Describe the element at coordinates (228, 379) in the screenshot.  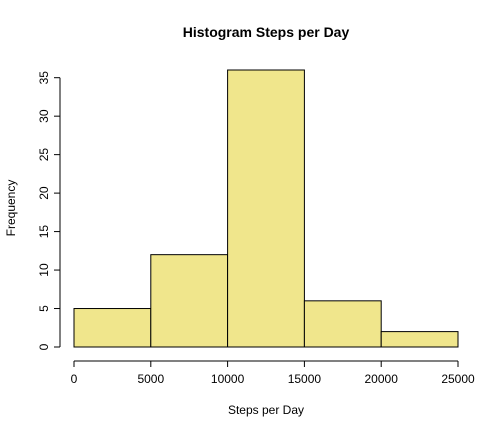
I see `x-tick-label-10000: 10000` at that location.